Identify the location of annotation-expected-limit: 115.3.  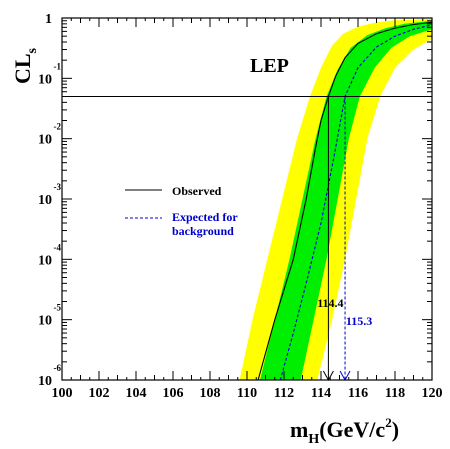
(359, 321).